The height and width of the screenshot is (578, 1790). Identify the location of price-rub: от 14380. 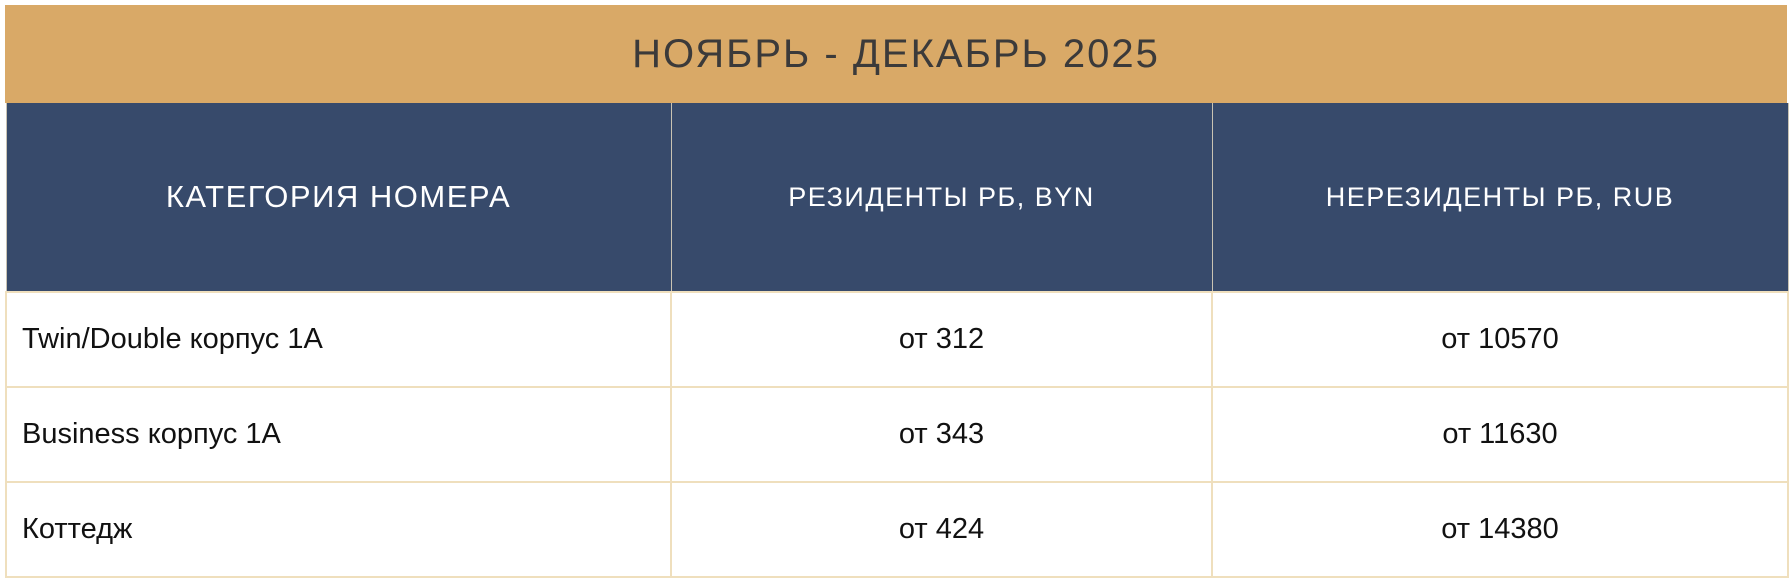
(1500, 529).